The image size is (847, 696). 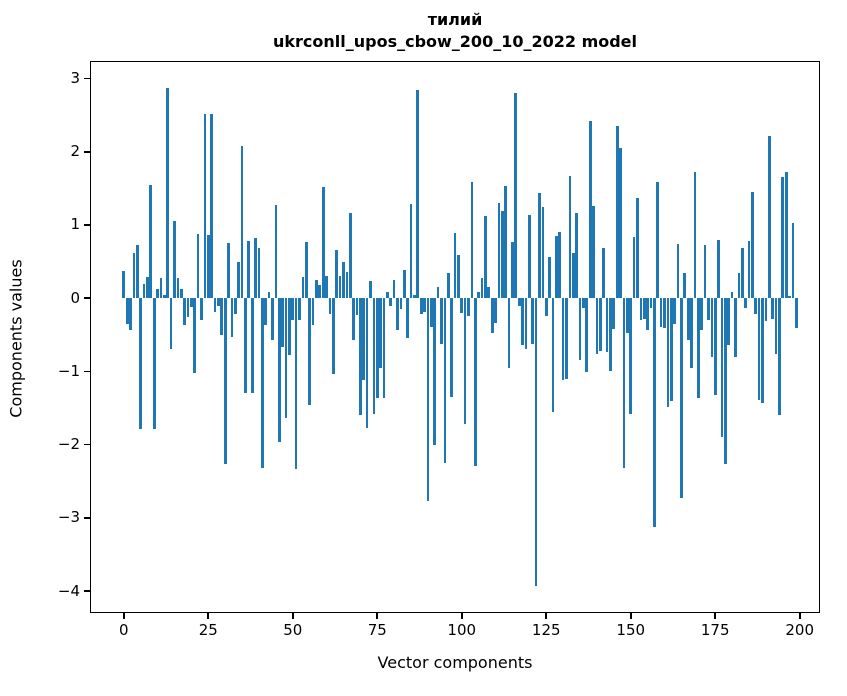 What do you see at coordinates (75, 78) in the screenshot?
I see `y-tick-label: 3` at bounding box center [75, 78].